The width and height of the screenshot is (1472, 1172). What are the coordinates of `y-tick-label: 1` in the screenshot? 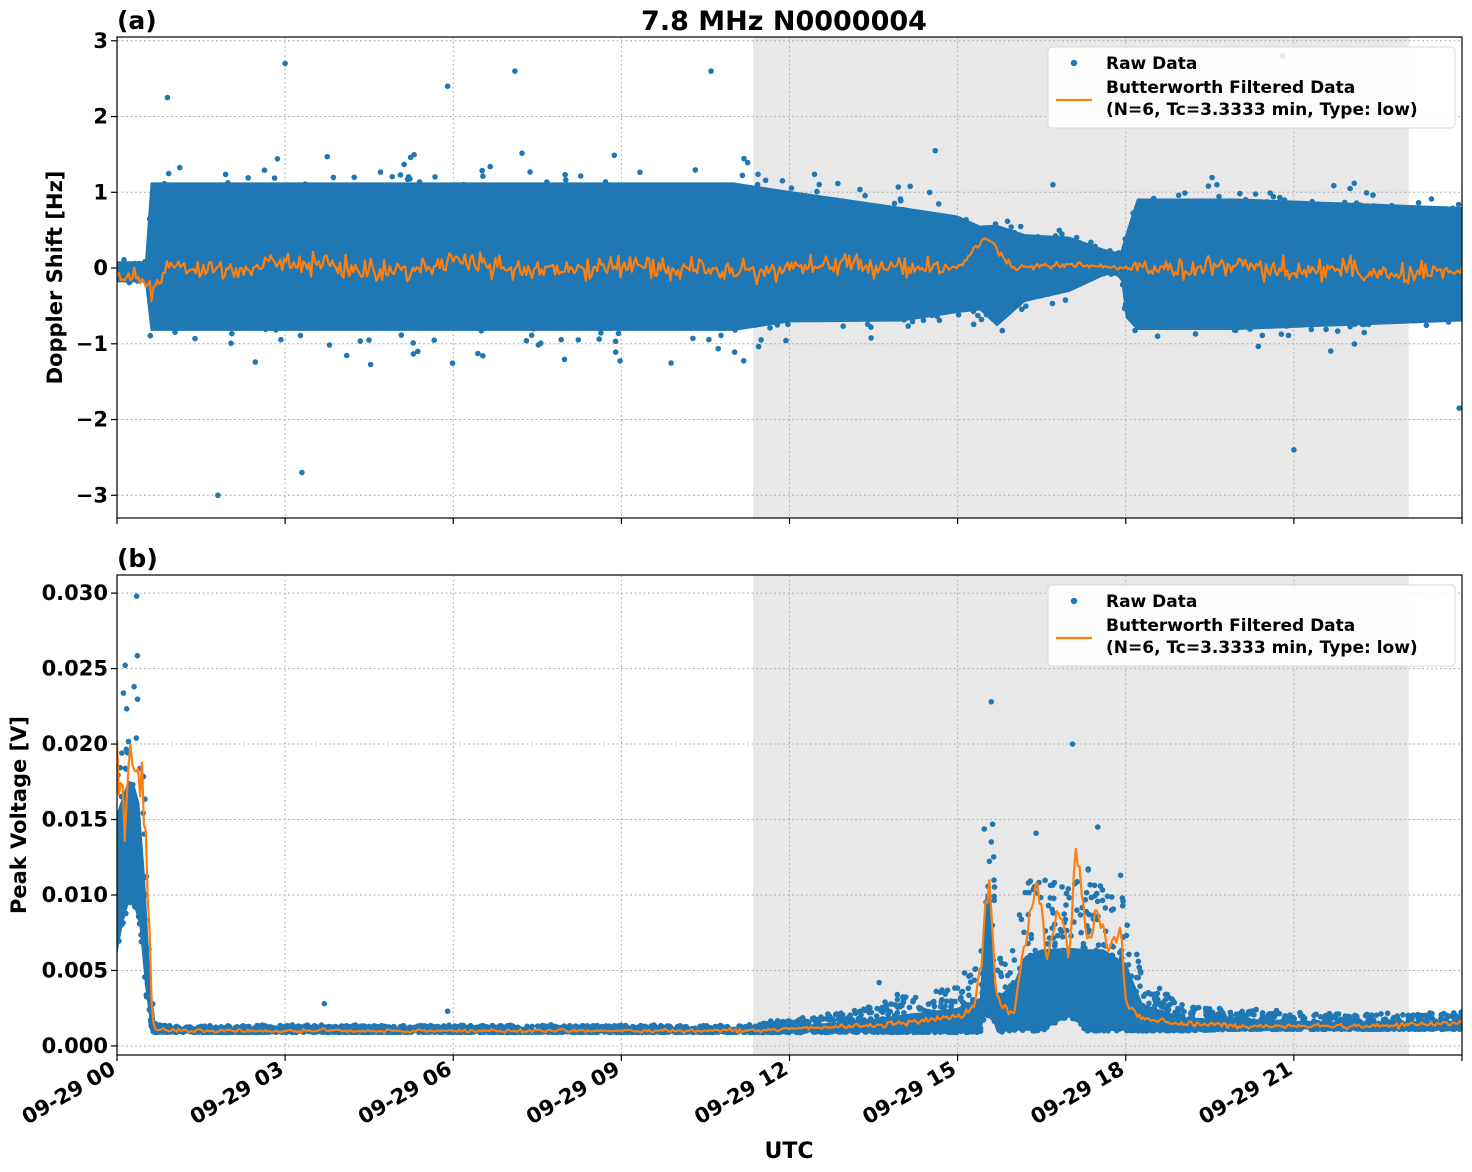 It's located at (100, 192).